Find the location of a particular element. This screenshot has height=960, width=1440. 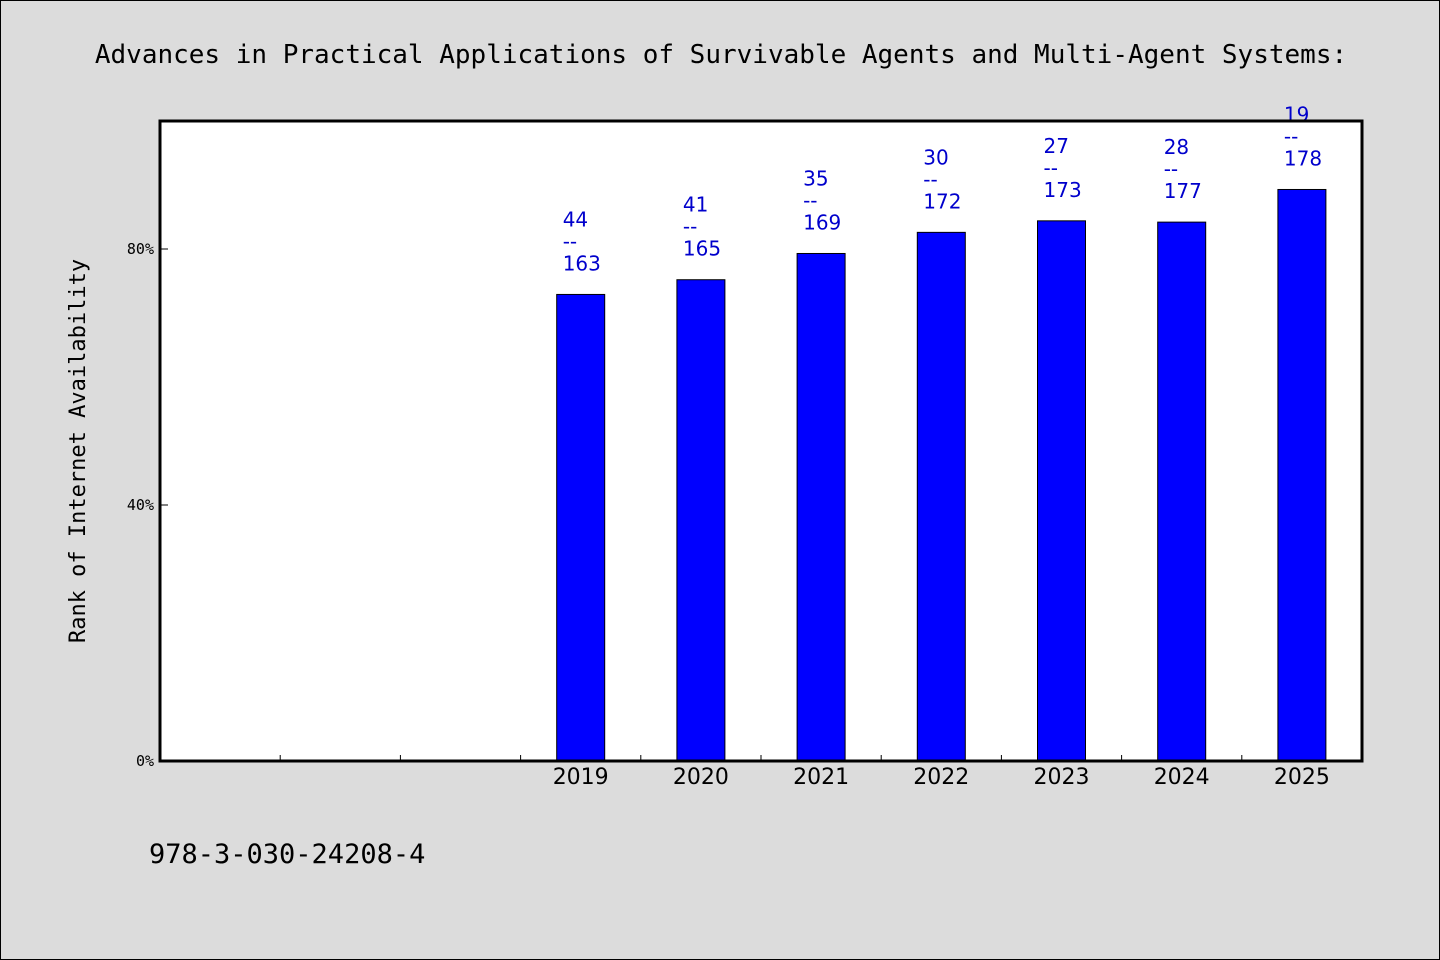

y-axis-ticks: 0% 40% 80% is located at coordinates (147, 505).